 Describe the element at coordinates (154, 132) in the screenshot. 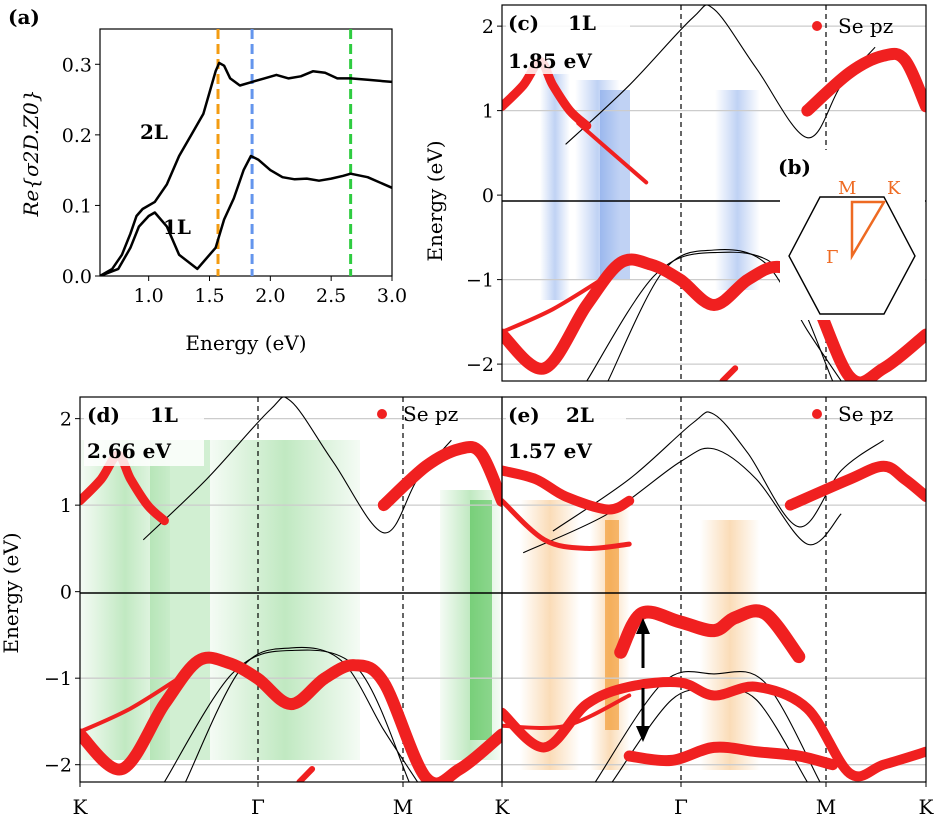

I see `panel-a-label-2L: 2L` at that location.